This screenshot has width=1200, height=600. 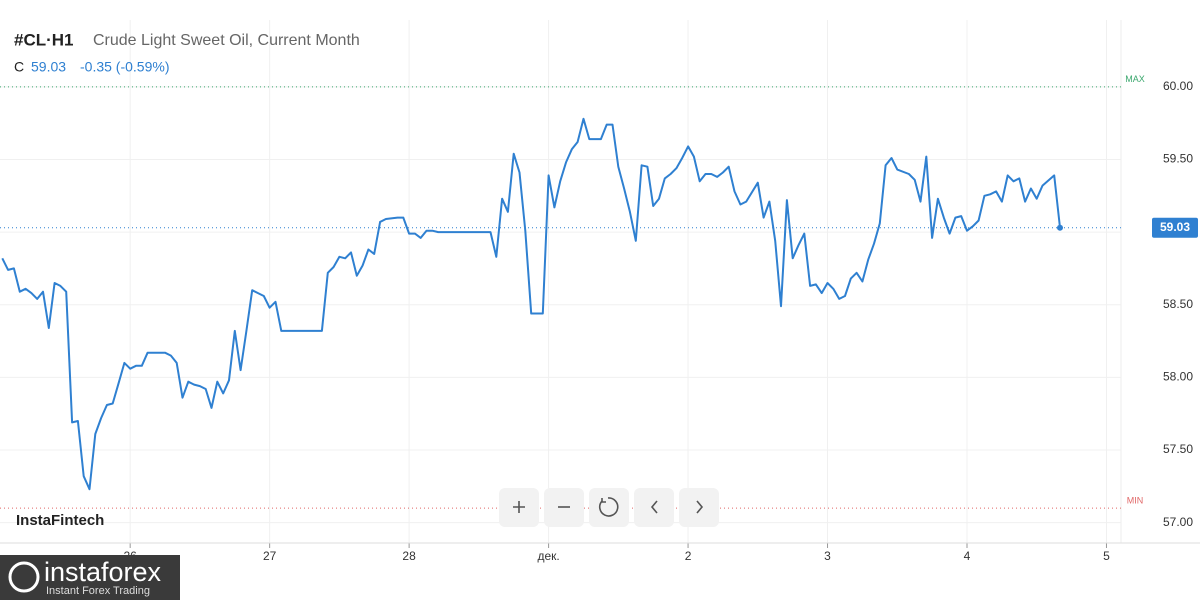 I want to click on y-tick-label: 59.50, so click(x=1178, y=159).